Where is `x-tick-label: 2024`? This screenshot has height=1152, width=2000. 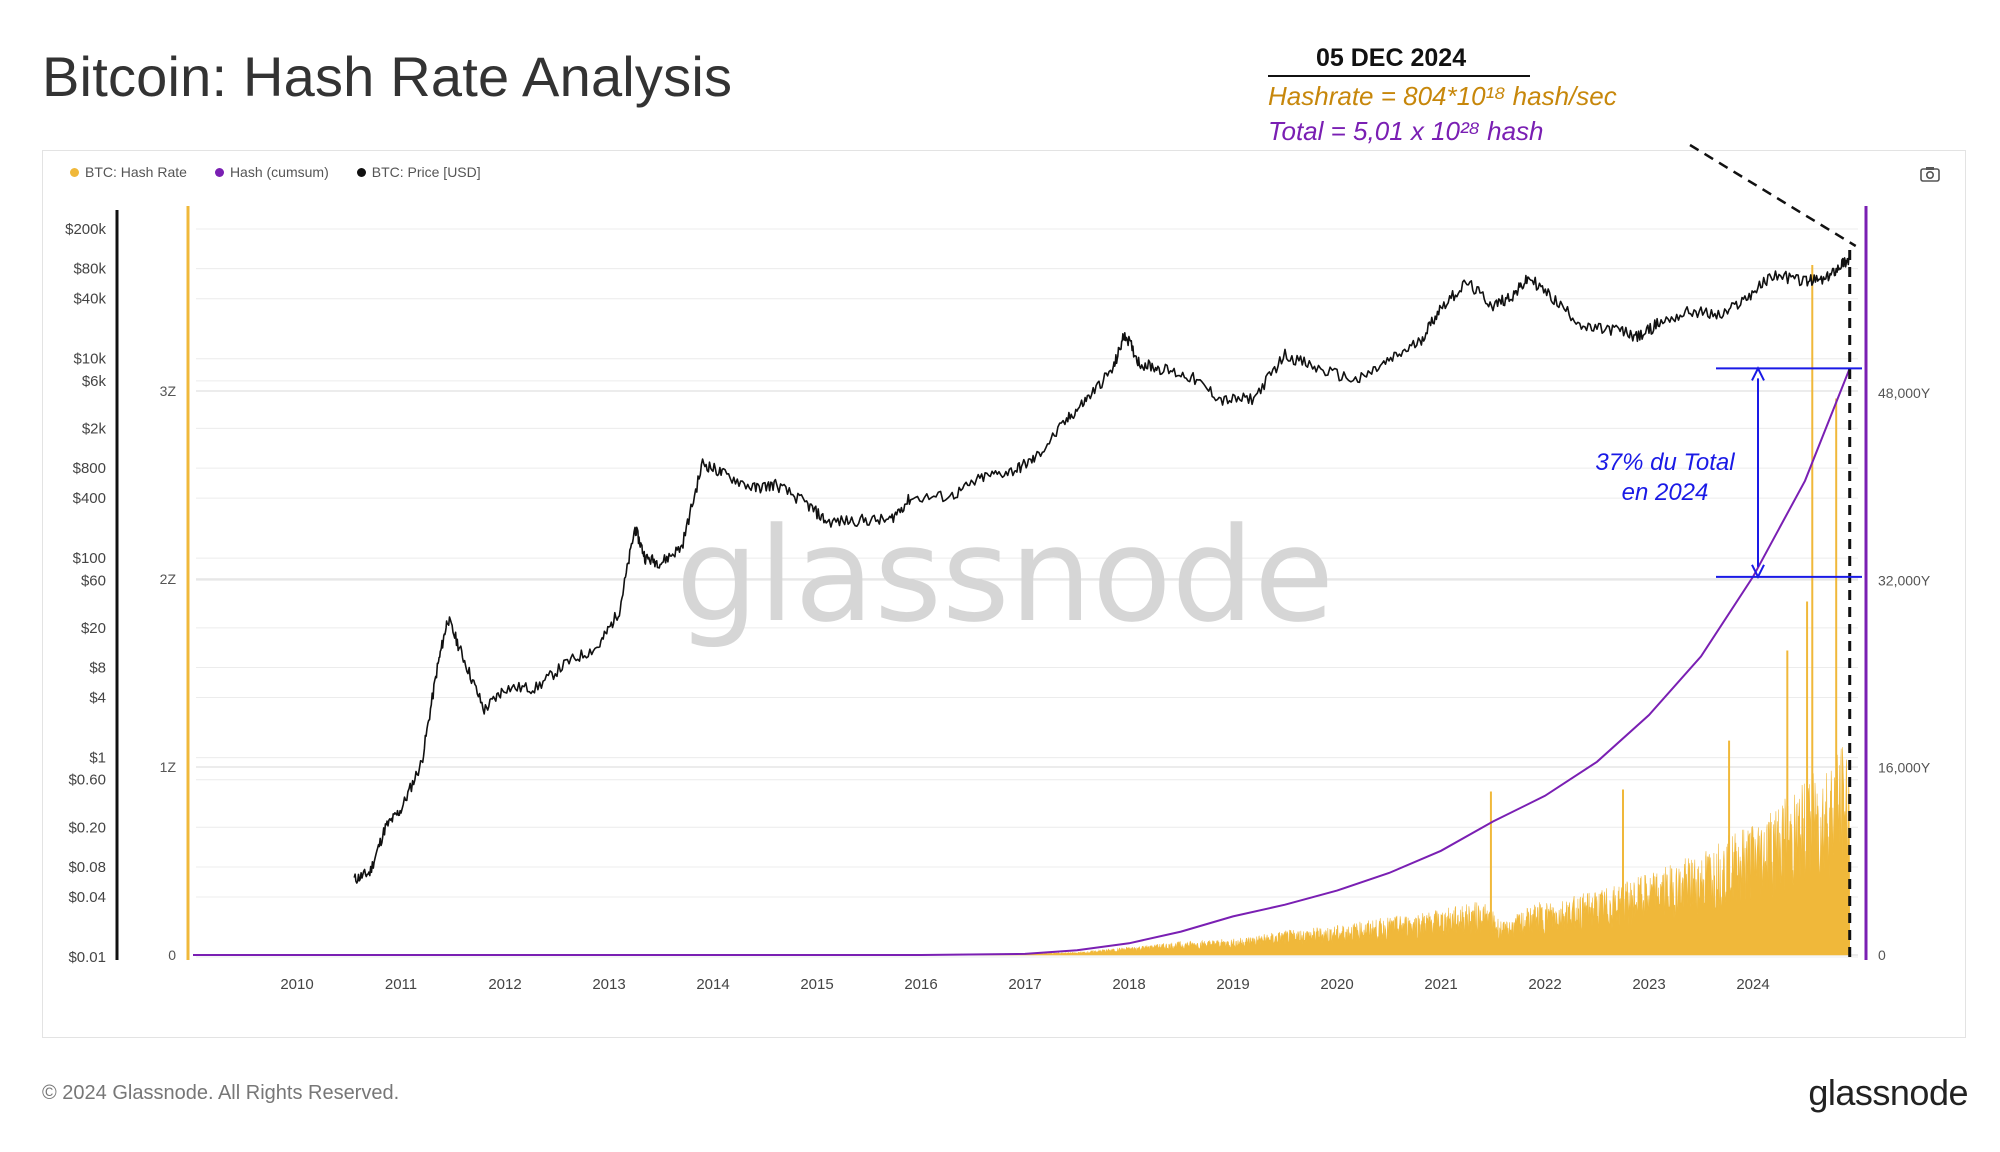 x-tick-label: 2024 is located at coordinates (1752, 984).